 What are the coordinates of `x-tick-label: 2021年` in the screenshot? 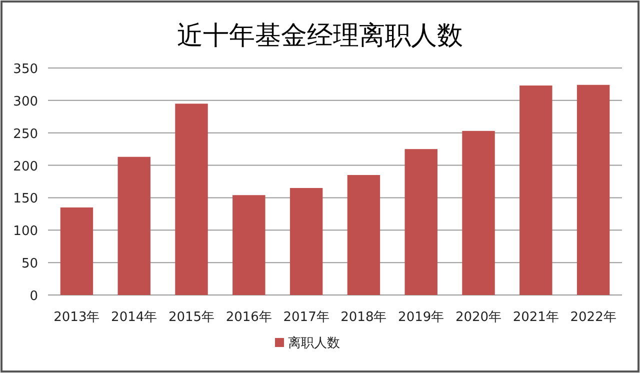 It's located at (535, 317).